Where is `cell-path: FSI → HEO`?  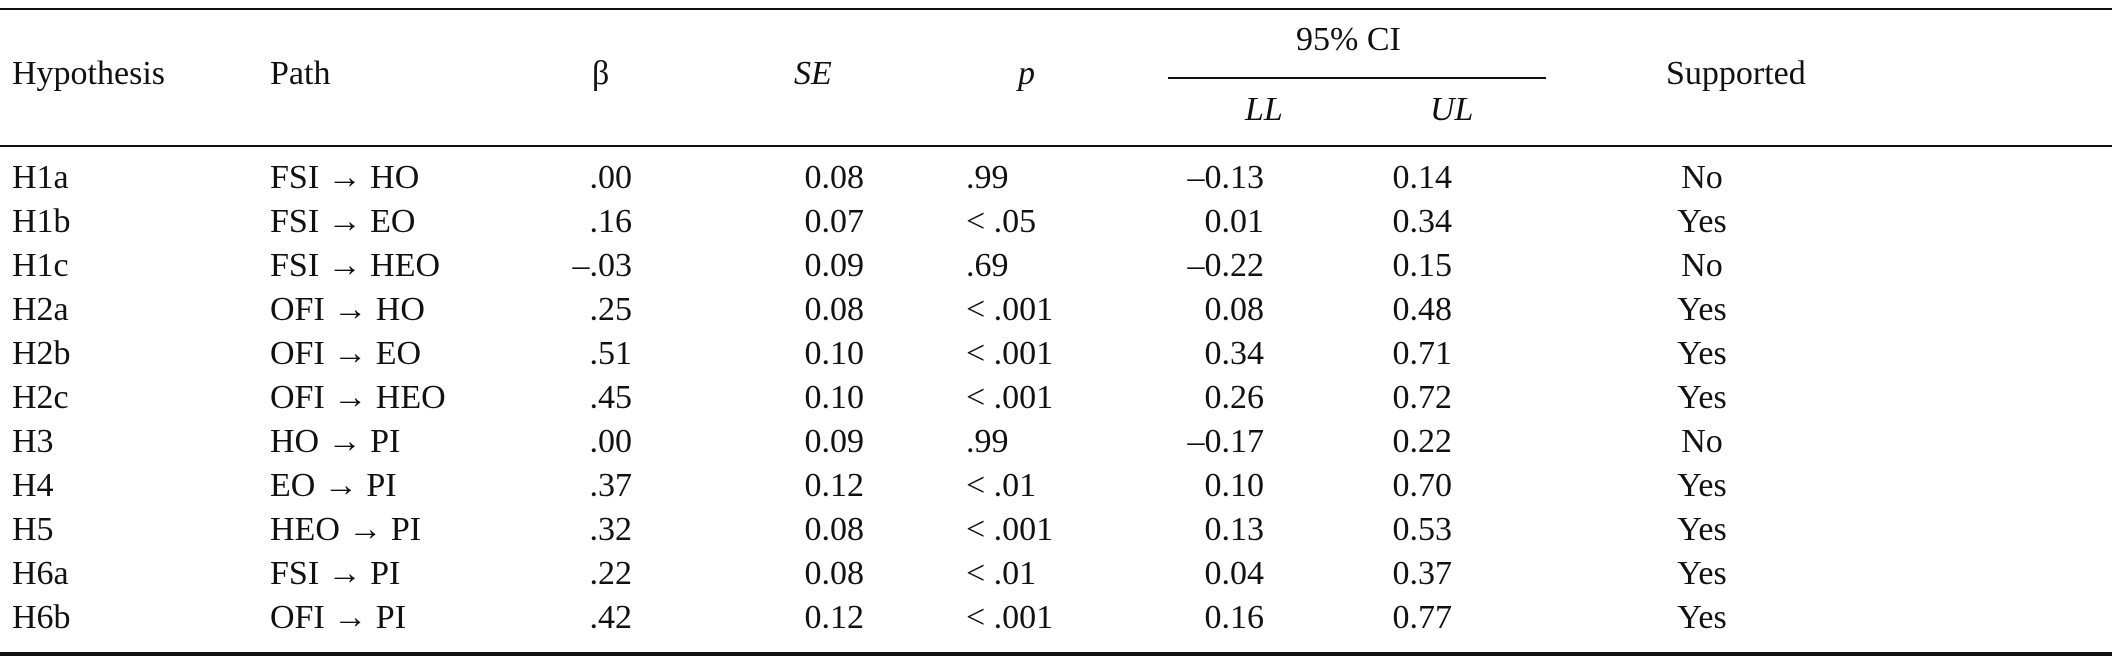
cell-path: FSI → HEO is located at coordinates (355, 265).